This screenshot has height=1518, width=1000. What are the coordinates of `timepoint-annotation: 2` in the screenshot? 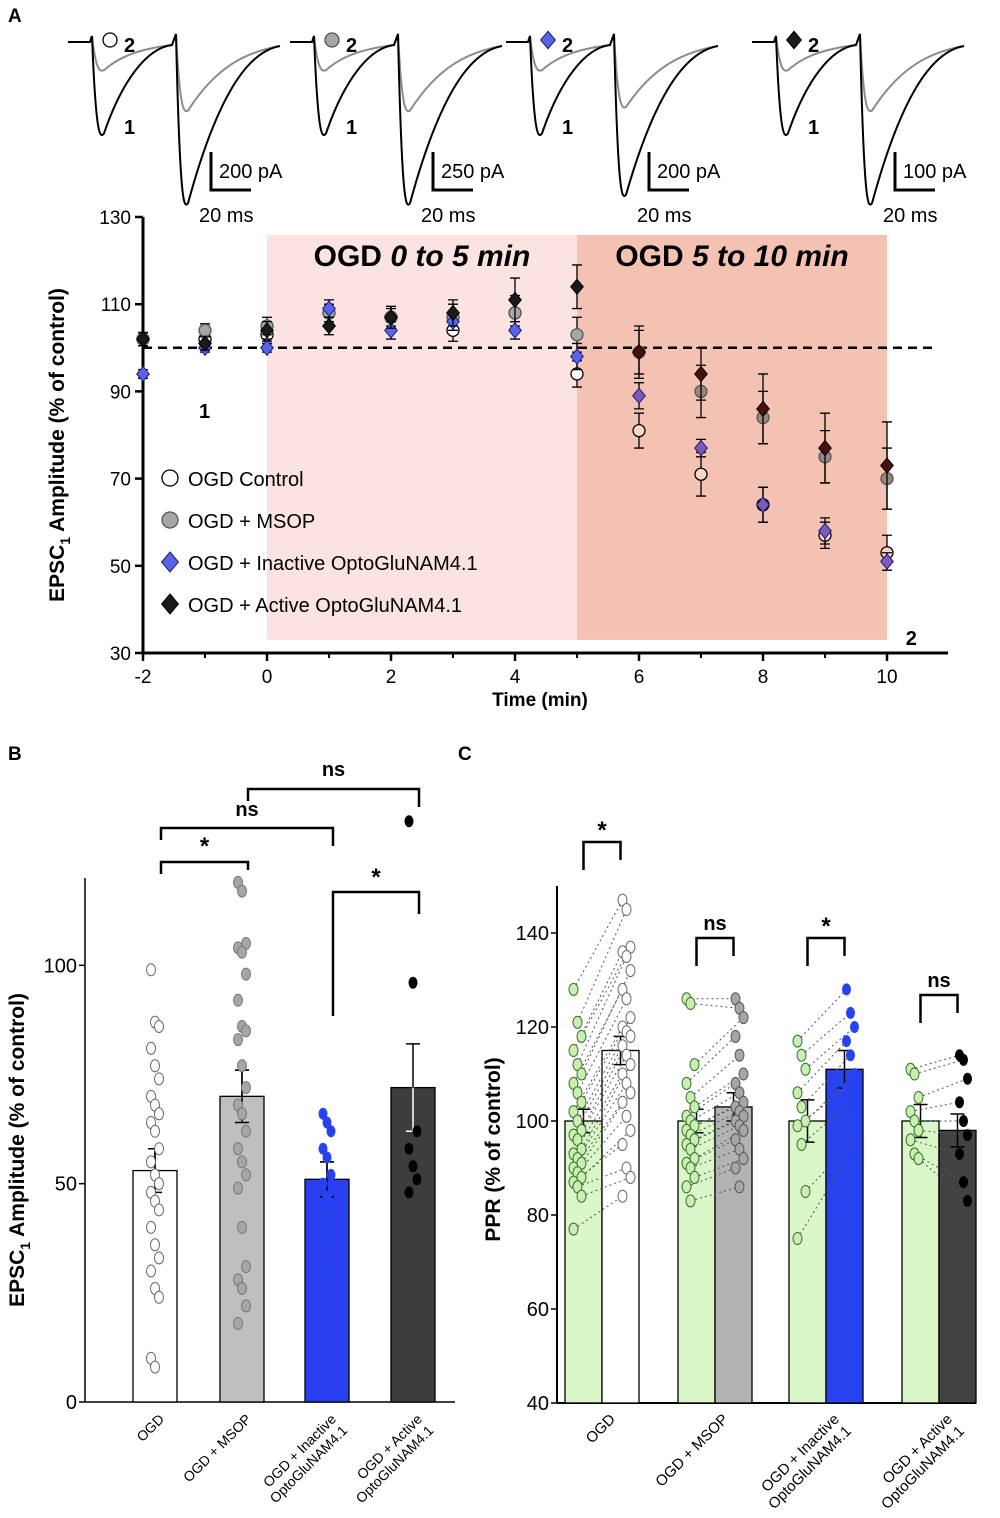 It's located at (911, 639).